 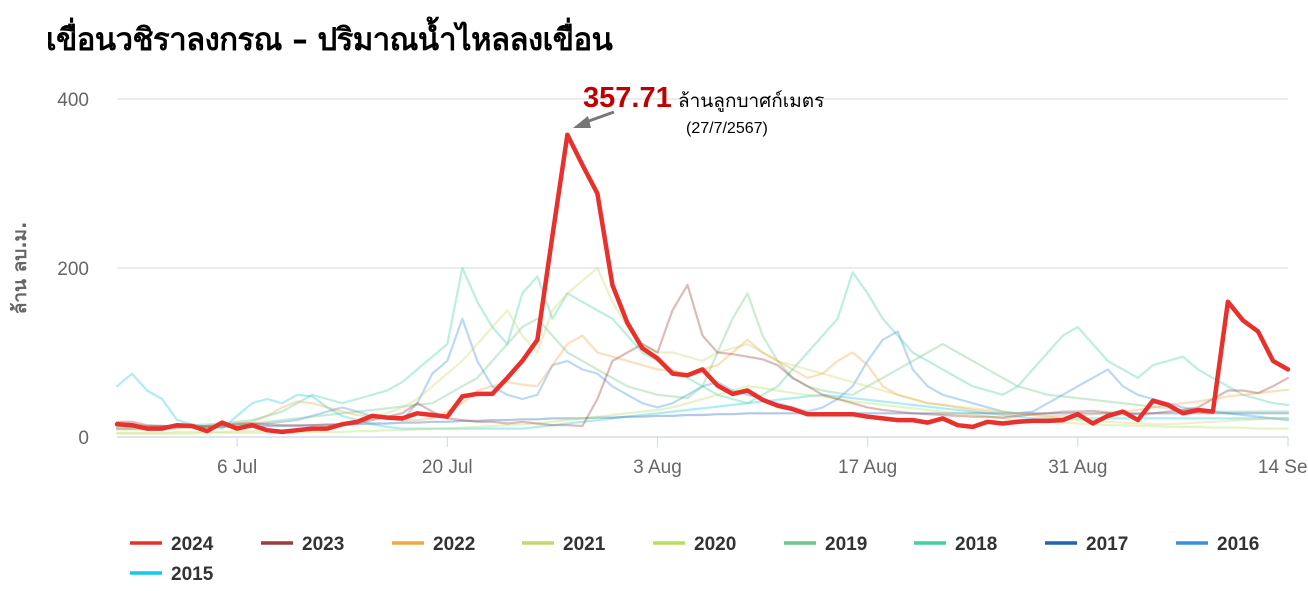 I want to click on peak-value: 357.71, so click(x=627, y=98).